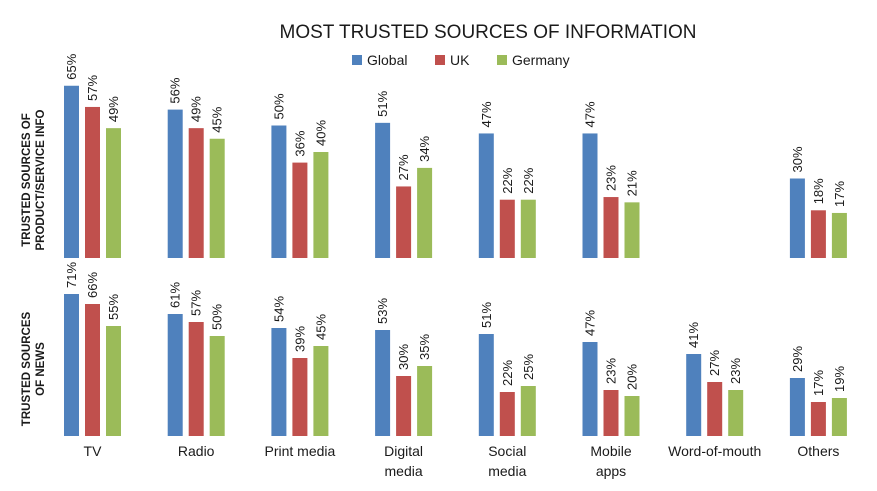 Image resolution: width=877 pixels, height=491 pixels. Describe the element at coordinates (818, 191) in the screenshot. I see `data-label: 18%` at that location.